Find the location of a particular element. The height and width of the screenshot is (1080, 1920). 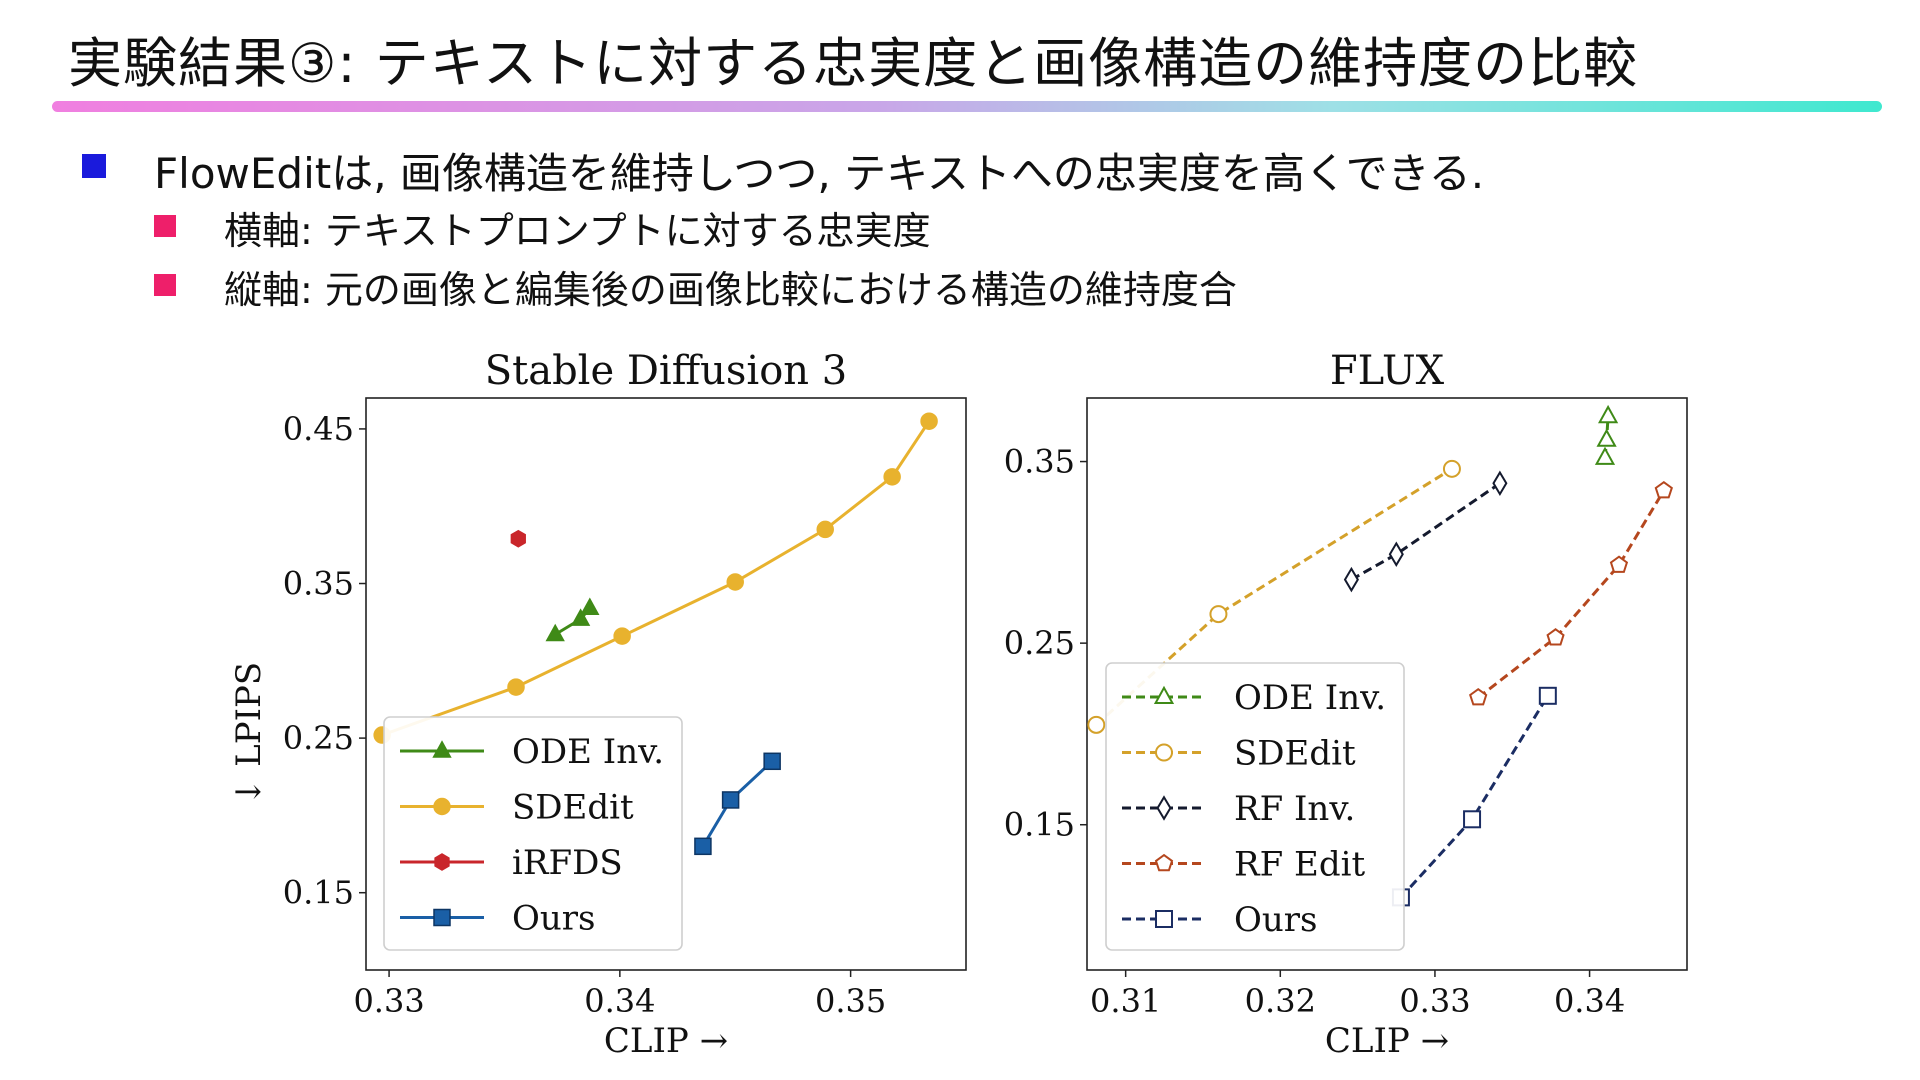

bullet-main: FlowEditは, 画像構造を維持しつつ, テキストへの忠実度を高くできる. is located at coordinates (783, 170).